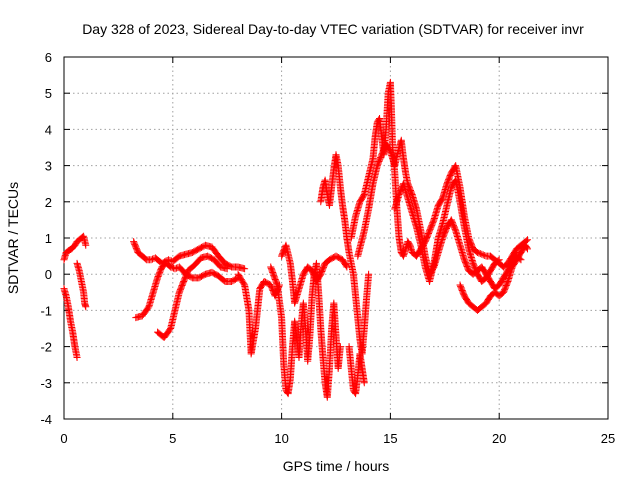  What do you see at coordinates (48, 93) in the screenshot?
I see `y-tick-label: 5` at bounding box center [48, 93].